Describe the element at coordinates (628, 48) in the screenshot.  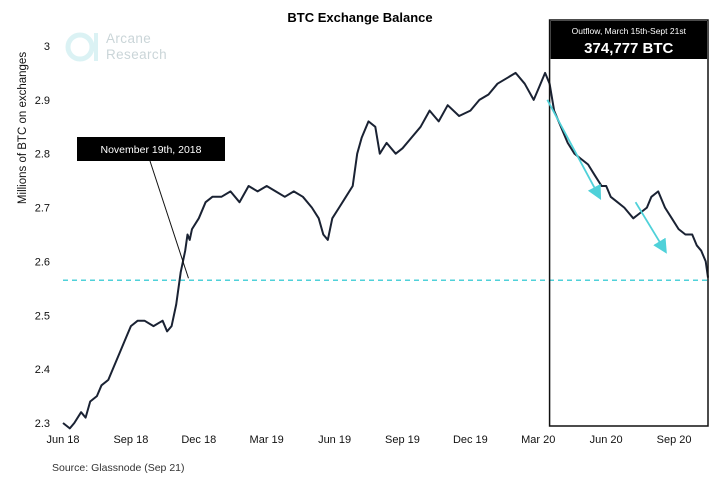
I see `outflow-value: 374,777 BTC` at that location.